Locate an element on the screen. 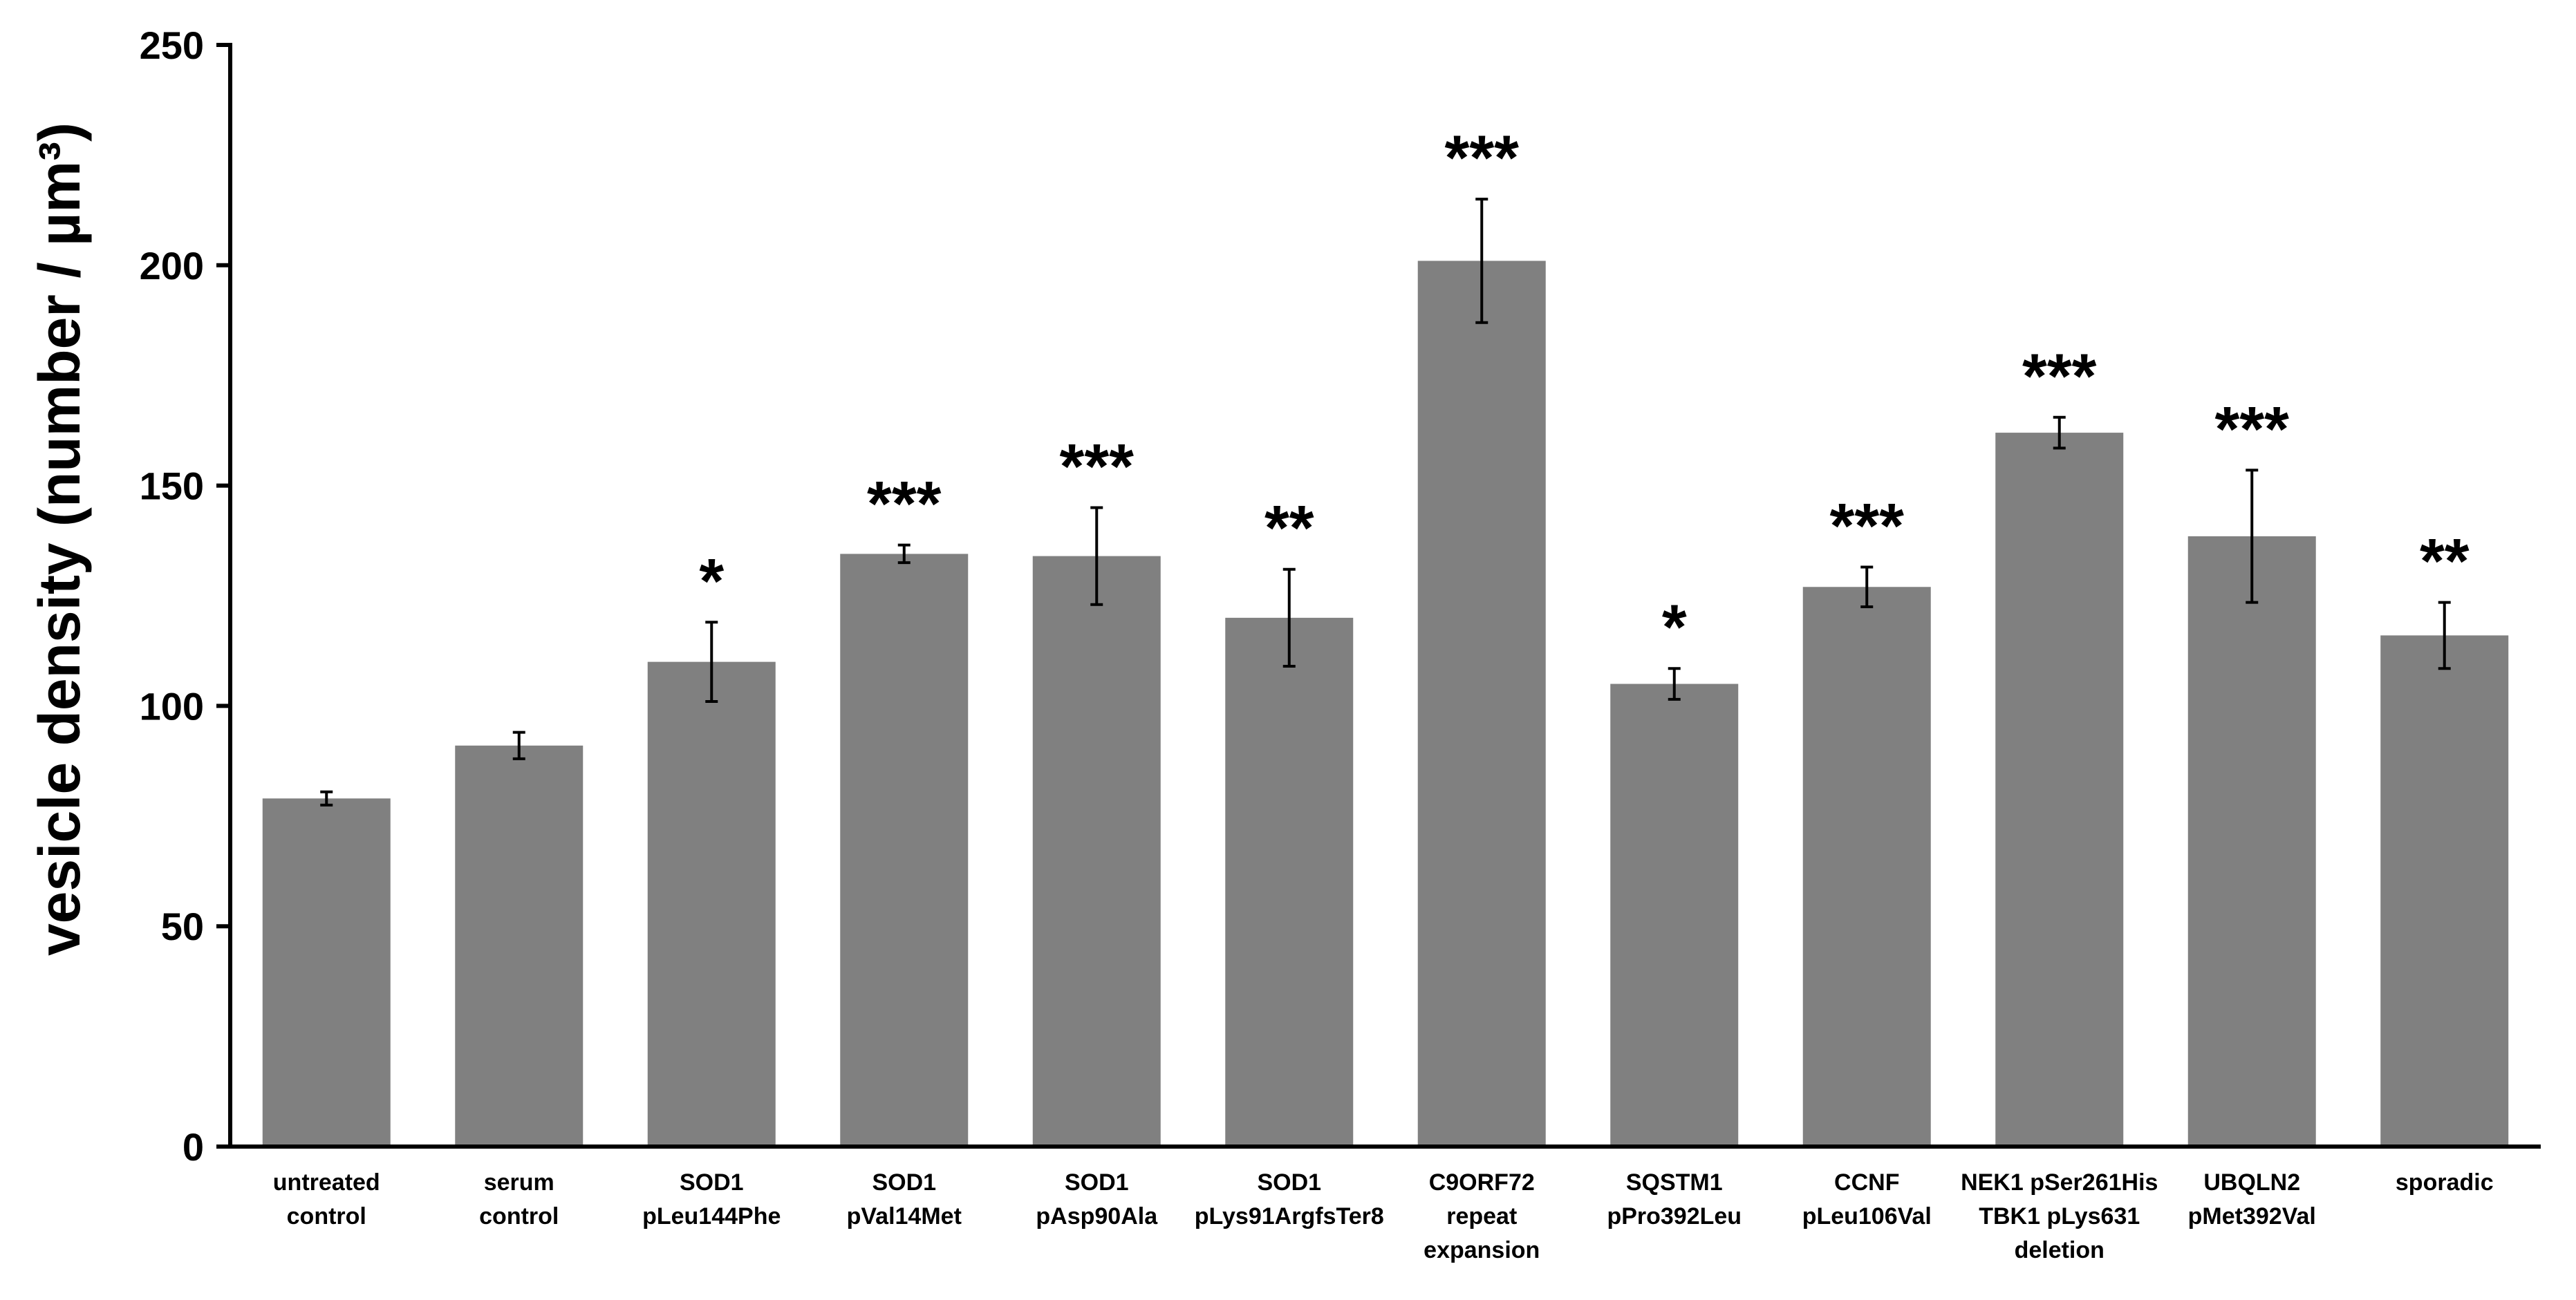 This screenshot has width=2576, height=1300. y-tick-label: 200 is located at coordinates (172, 266).